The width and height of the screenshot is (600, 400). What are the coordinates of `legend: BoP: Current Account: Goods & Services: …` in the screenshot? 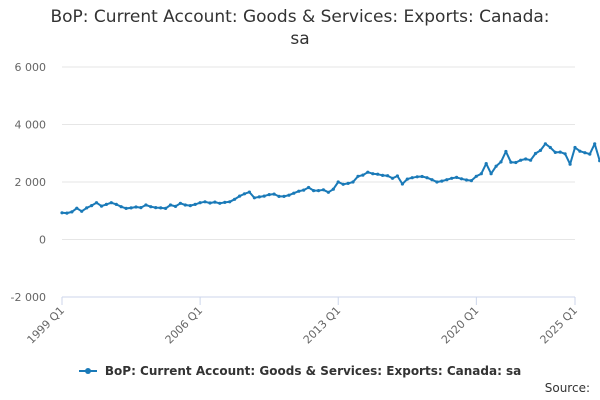 It's located at (300, 371).